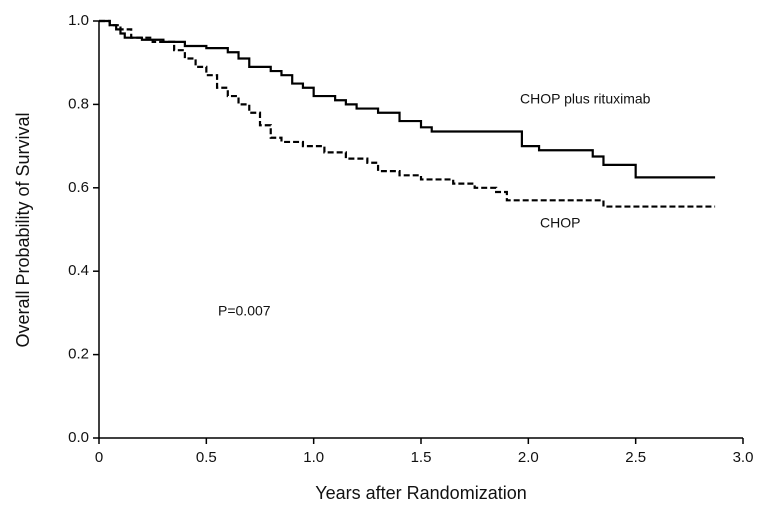 The width and height of the screenshot is (759, 508). I want to click on series-label: CHOP plus rituximab, so click(585, 99).